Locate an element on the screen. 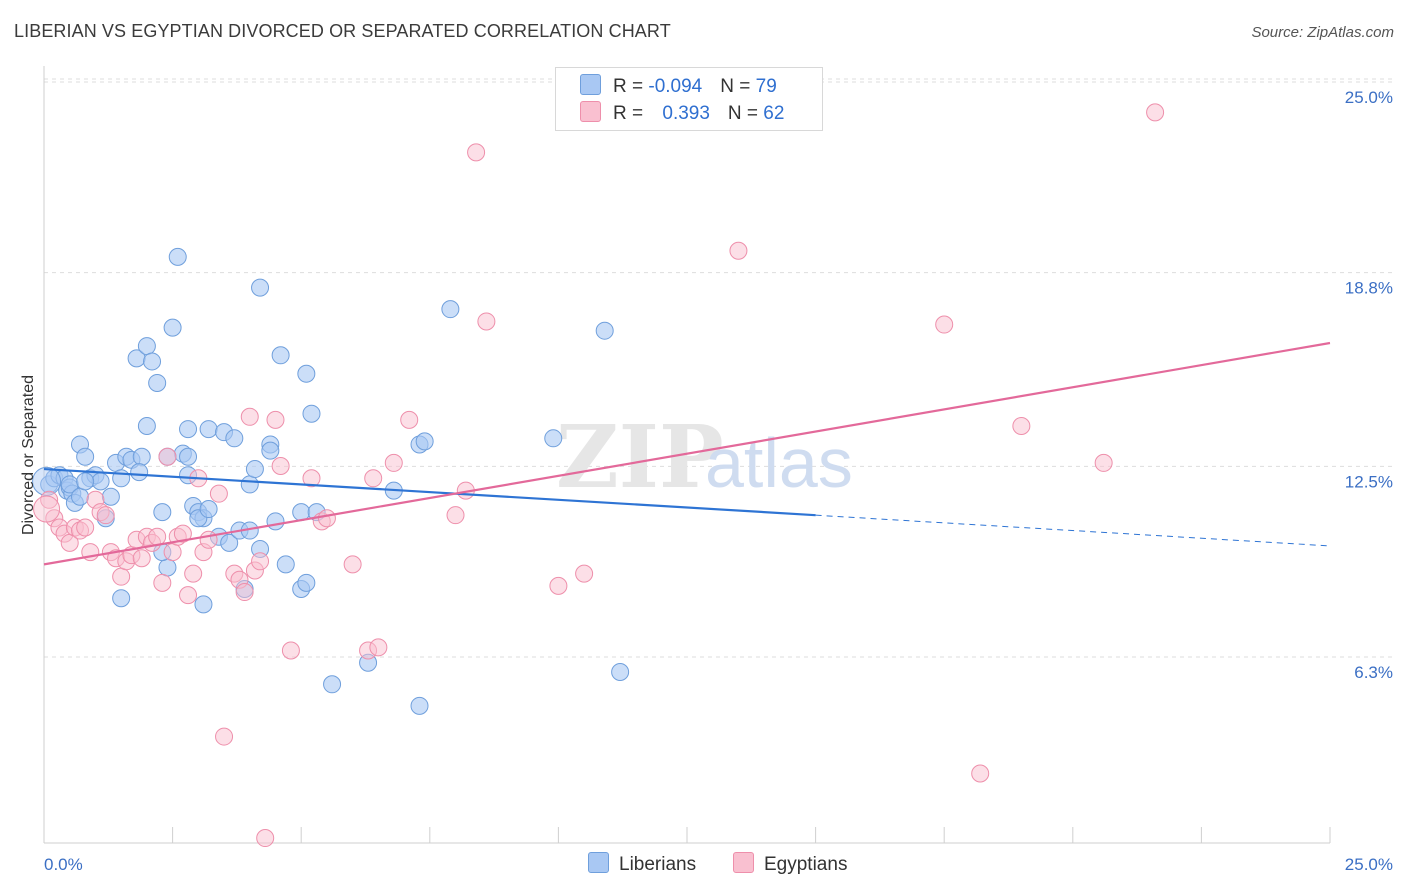 Image resolution: width=1406 pixels, height=892 pixels. liberian-trend-line is located at coordinates (429, 492).